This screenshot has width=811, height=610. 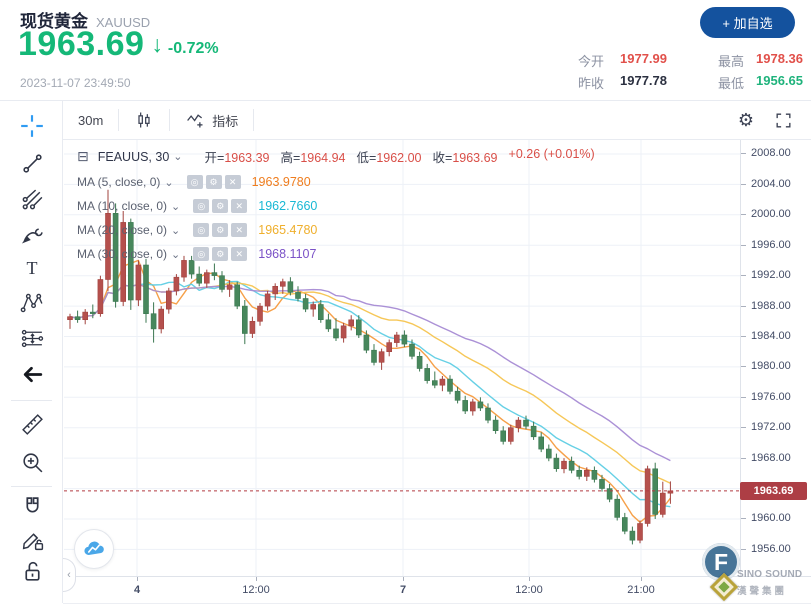 What do you see at coordinates (783, 120) in the screenshot?
I see `fullscreen-button` at bounding box center [783, 120].